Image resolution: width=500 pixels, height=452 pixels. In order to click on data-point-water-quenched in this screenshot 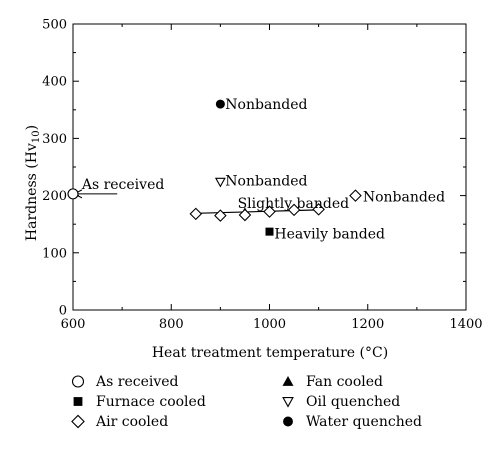, I will do `click(220, 104)`.